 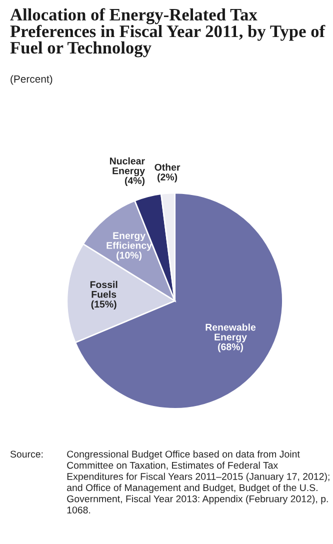 I want to click on data-label: (15%), so click(x=103, y=305).